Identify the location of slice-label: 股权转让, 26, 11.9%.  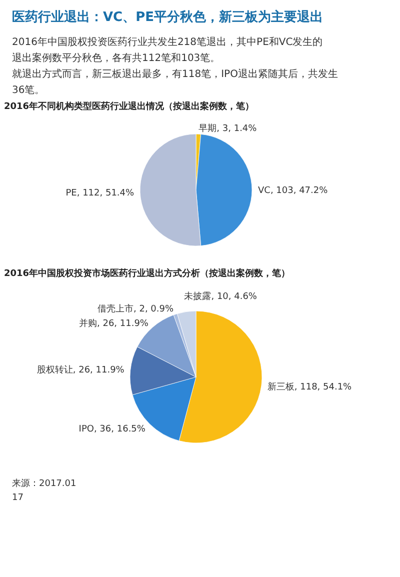
(80, 370).